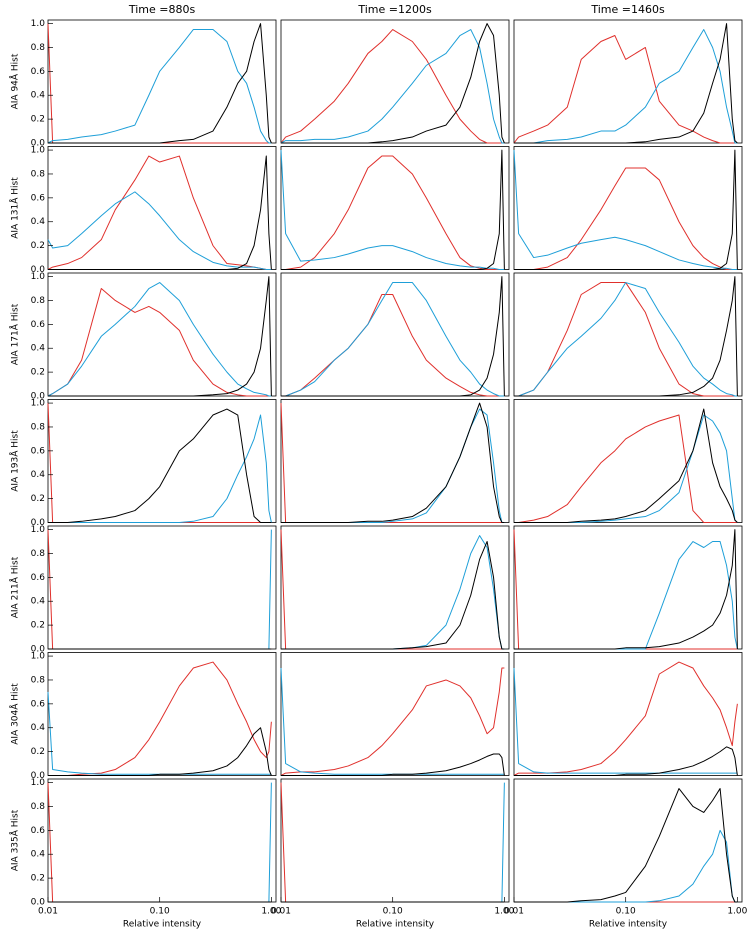  What do you see at coordinates (15, 334) in the screenshot?
I see `y-axis-label: AIA 171Å Hist` at bounding box center [15, 334].